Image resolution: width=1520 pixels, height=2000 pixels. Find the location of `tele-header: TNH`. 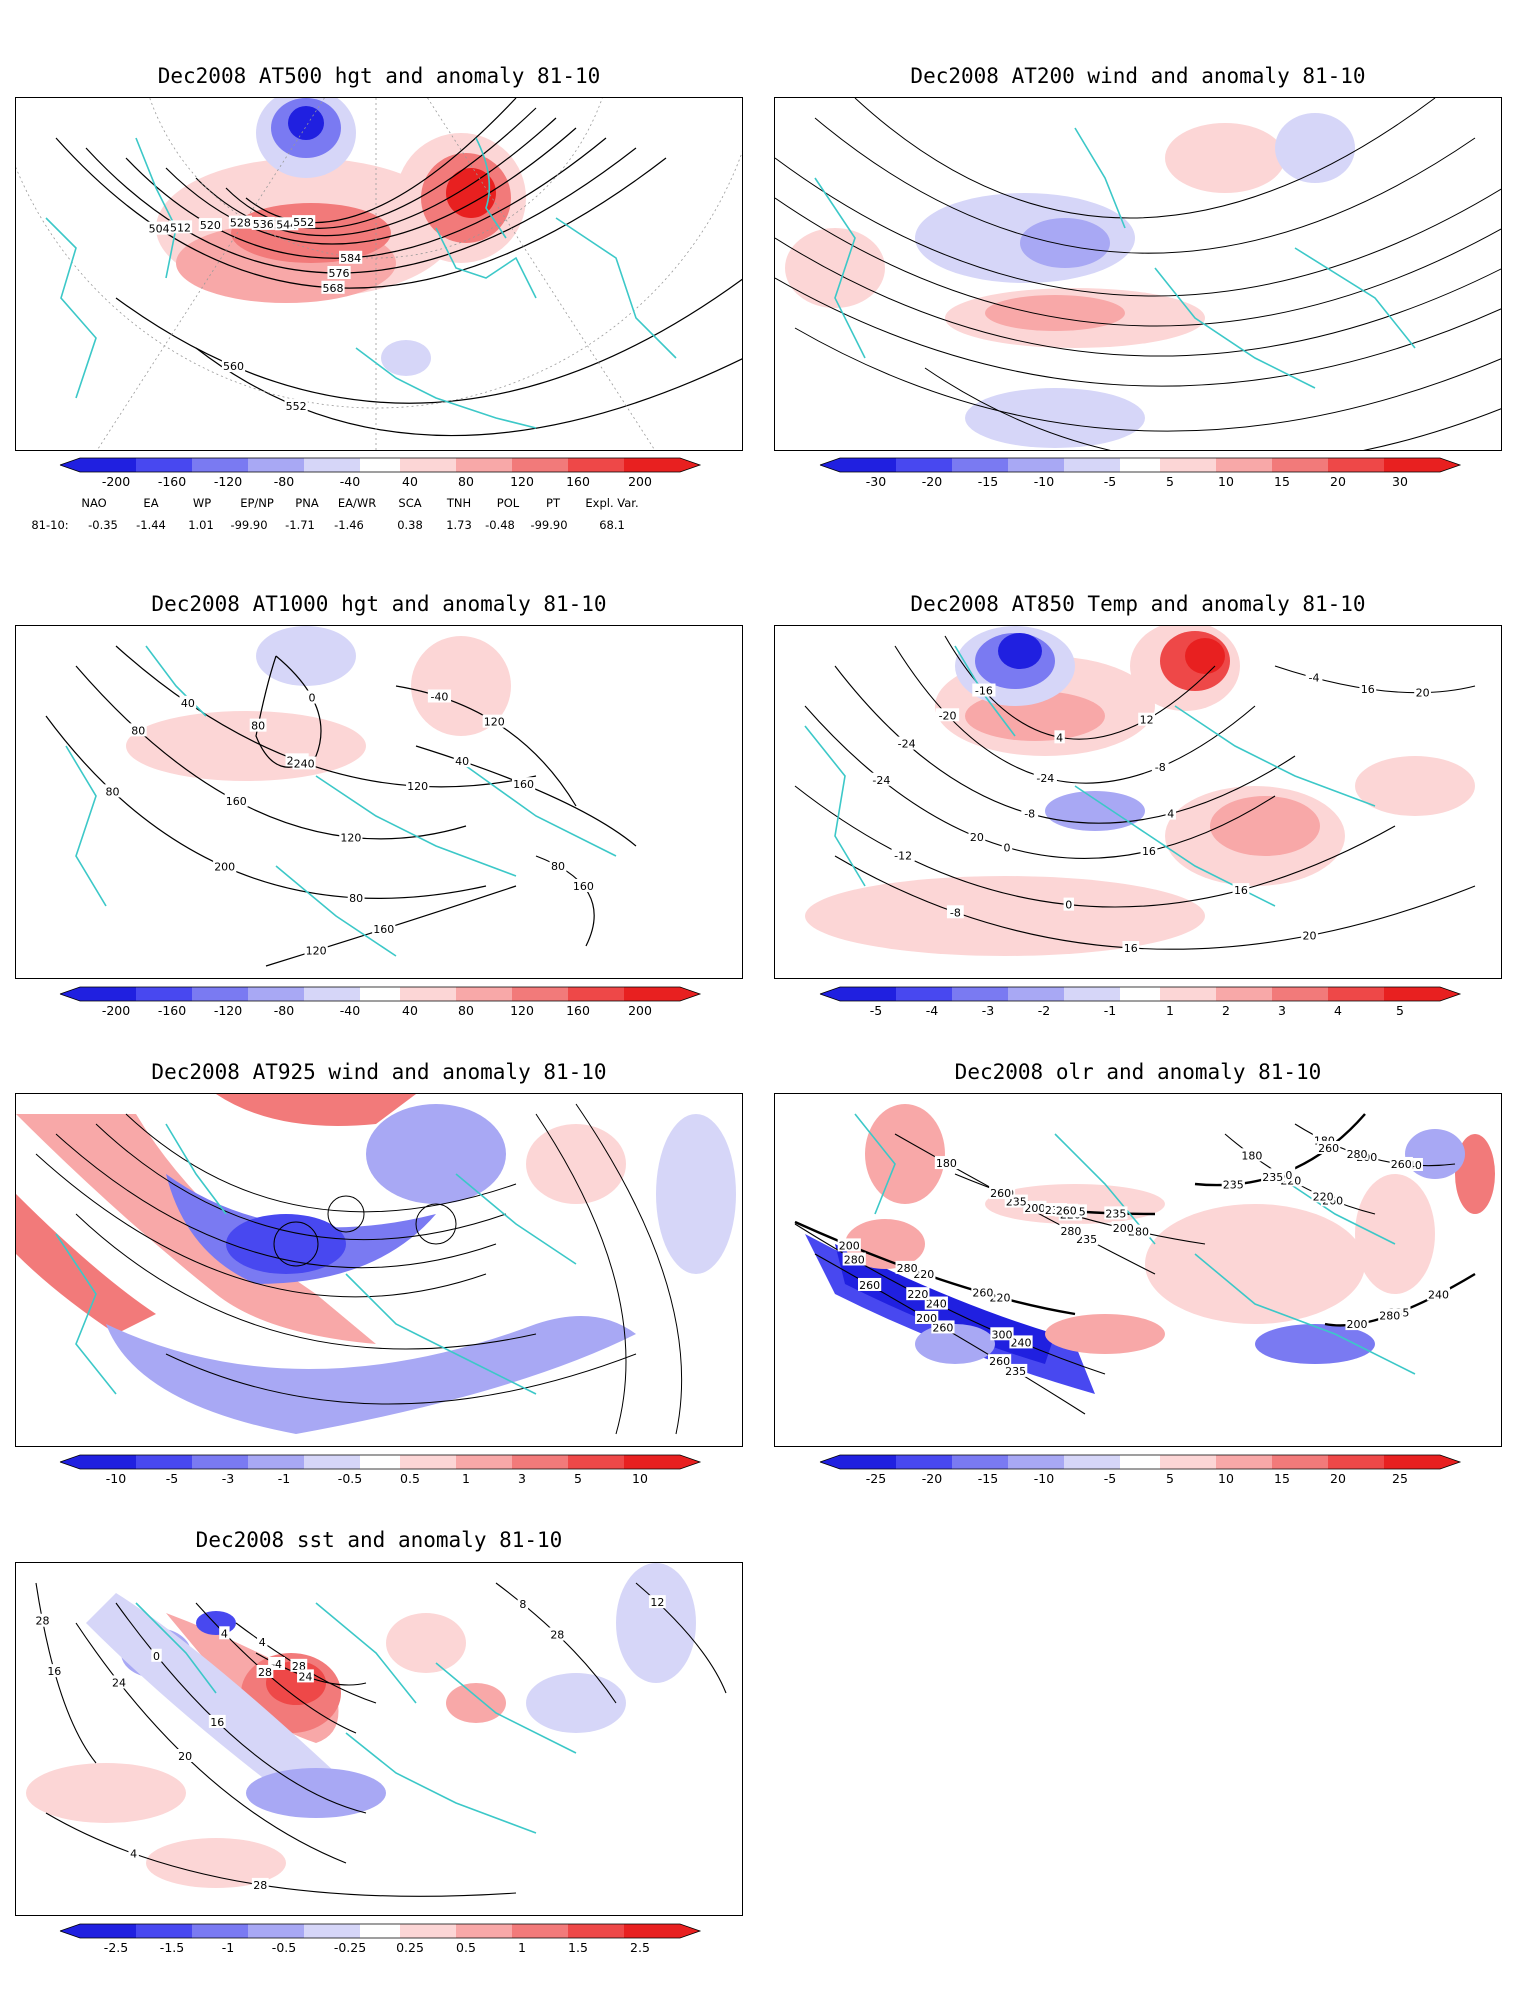

tele-header: TNH is located at coordinates (459, 503).